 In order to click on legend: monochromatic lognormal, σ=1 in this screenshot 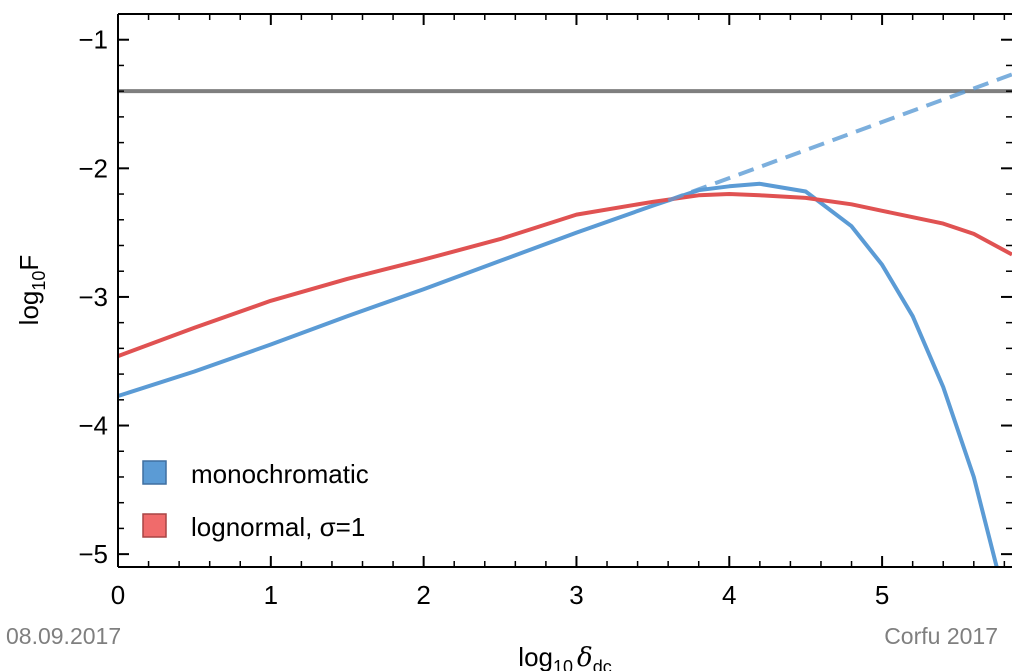, I will do `click(255, 500)`.